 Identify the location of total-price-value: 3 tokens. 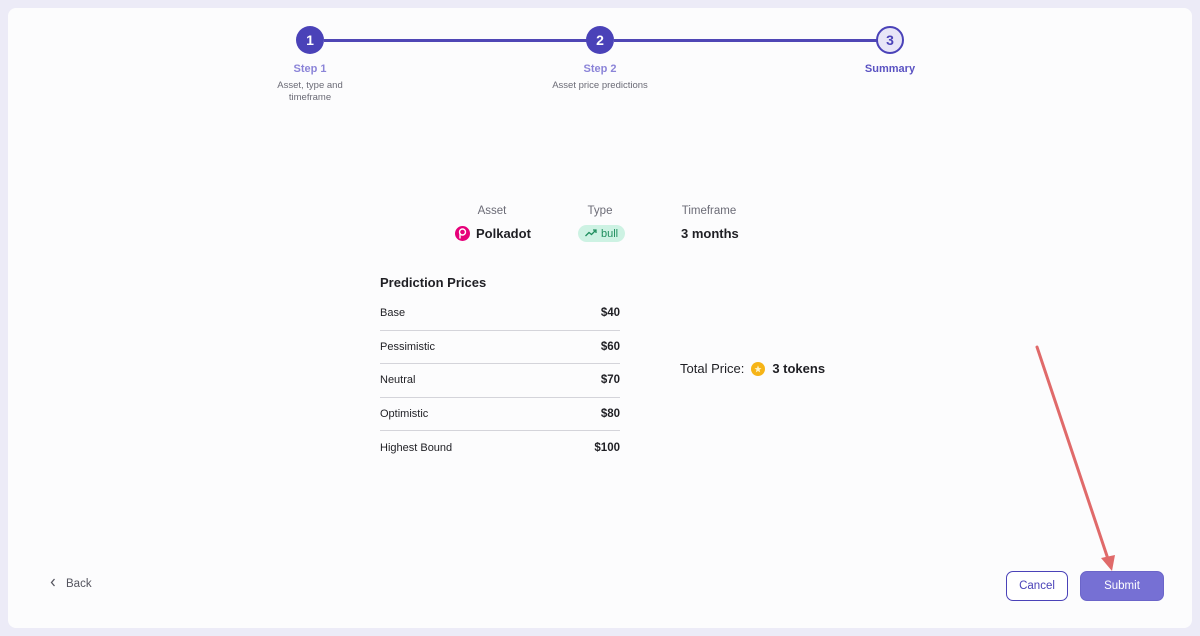
(799, 368).